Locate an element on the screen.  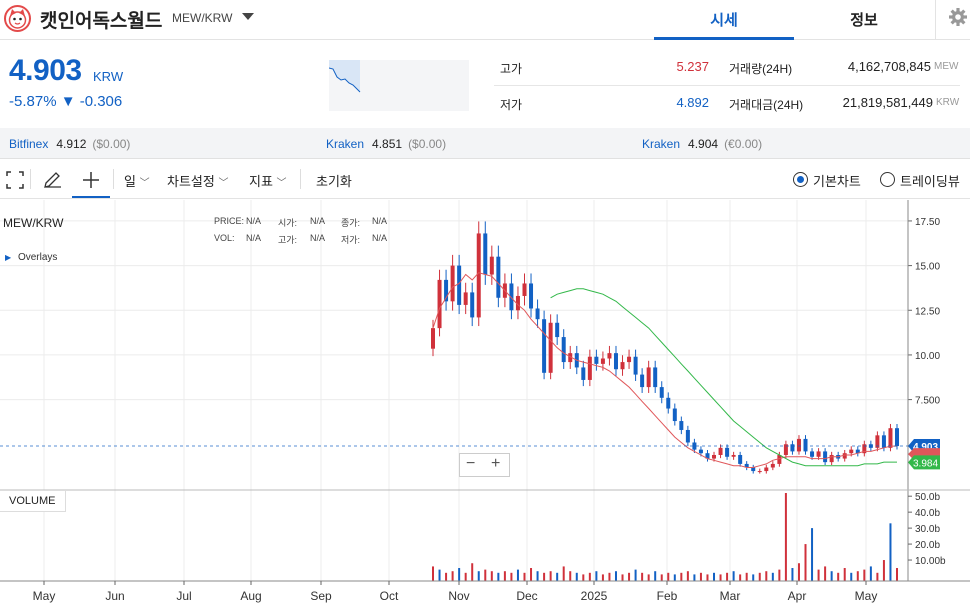
reset-button: 초기화 is located at coordinates (334, 181).